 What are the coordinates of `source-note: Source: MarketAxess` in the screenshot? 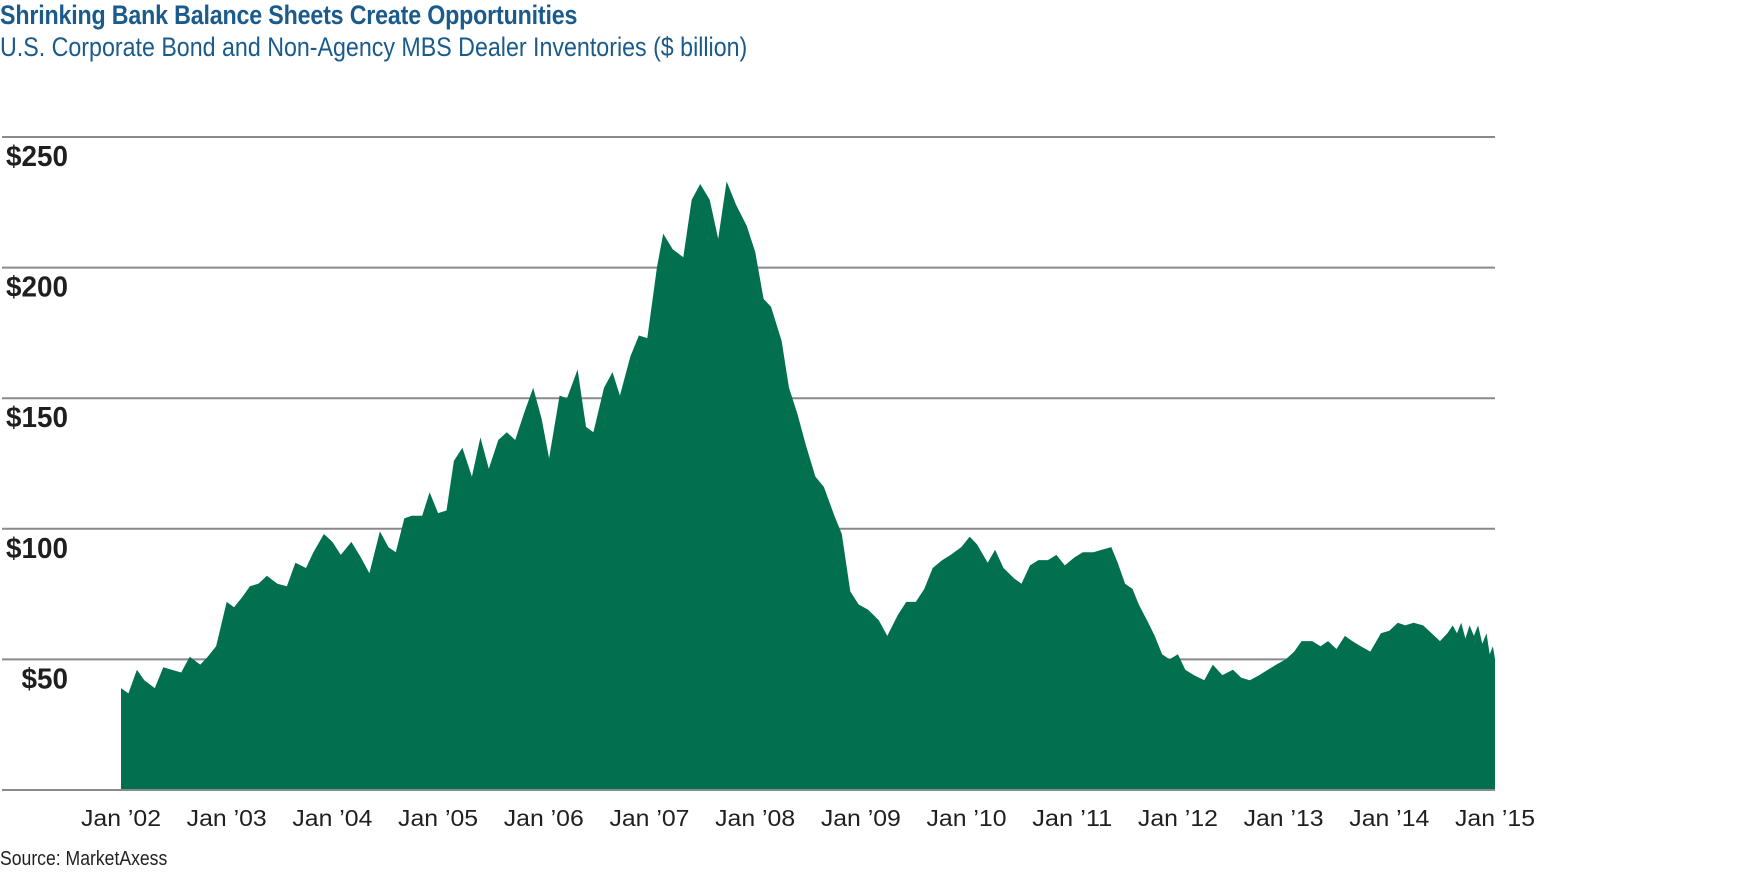 It's located at (84, 859).